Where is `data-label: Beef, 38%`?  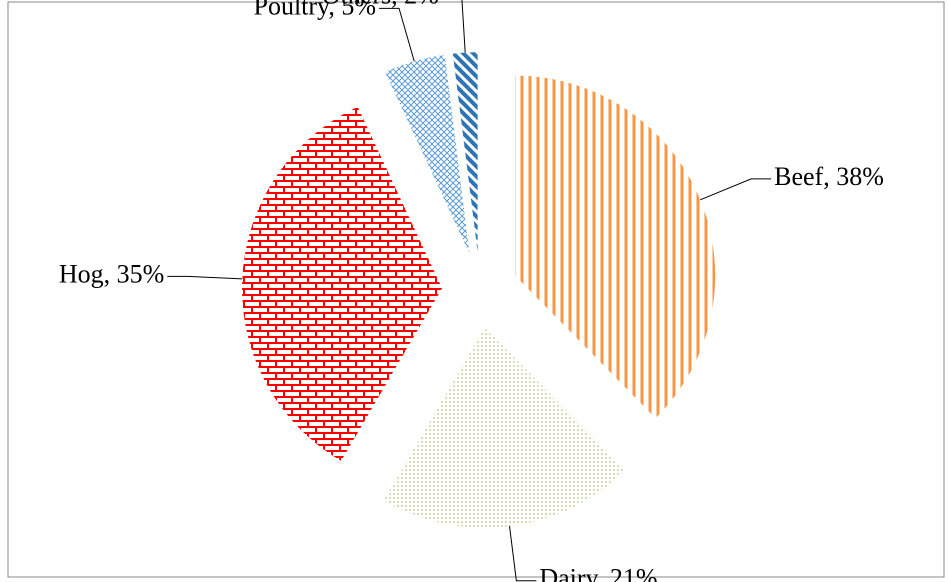
data-label: Beef, 38% is located at coordinates (829, 176).